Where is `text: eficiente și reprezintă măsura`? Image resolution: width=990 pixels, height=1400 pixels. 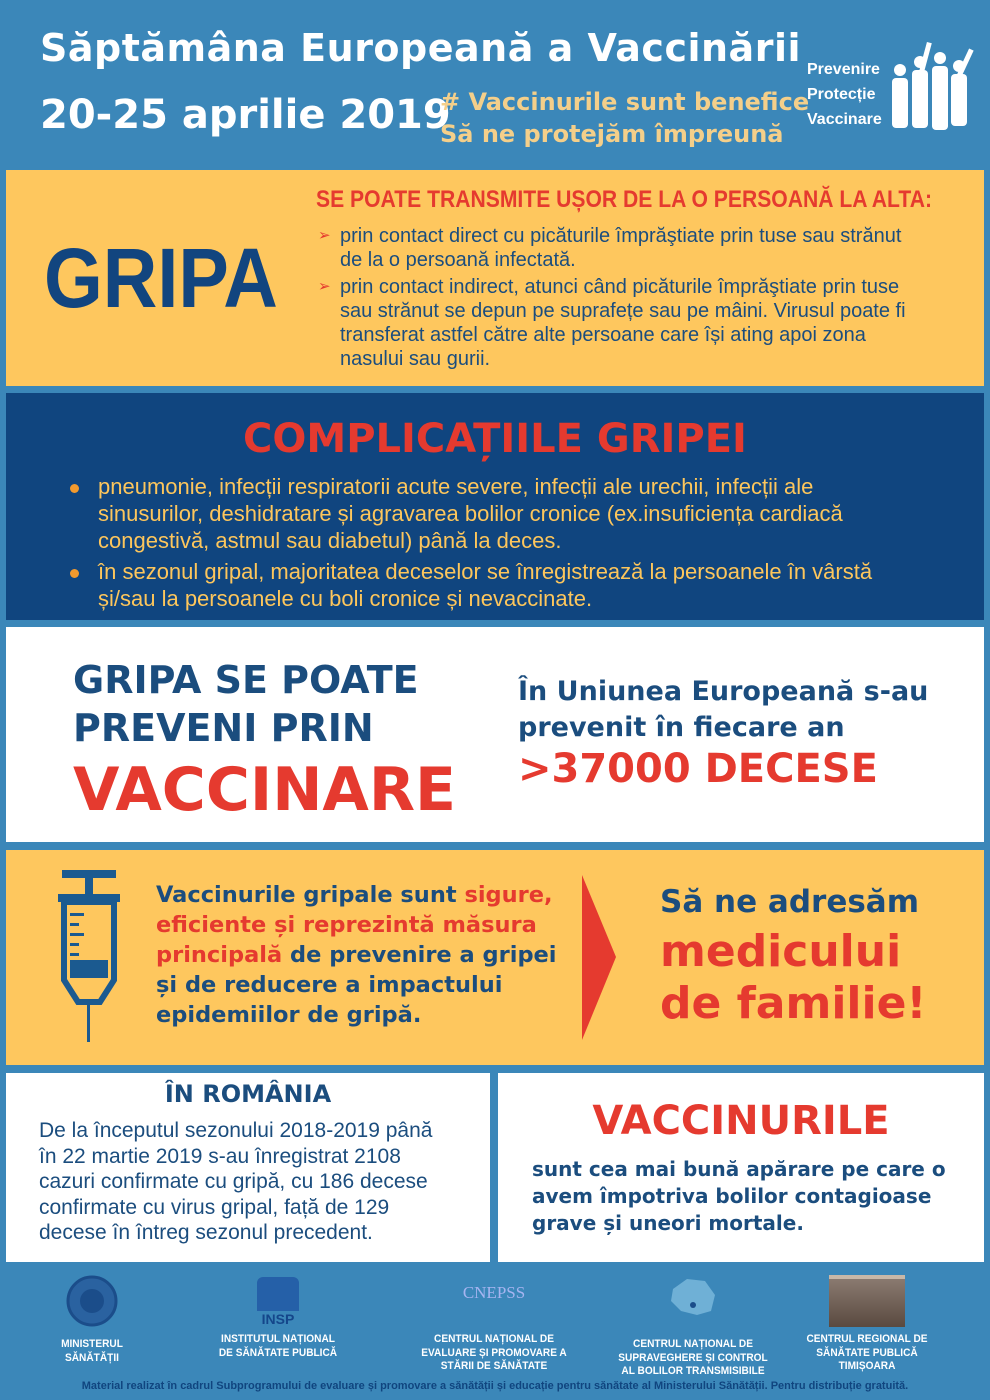 text: eficiente și reprezintă măsura is located at coordinates (346, 925).